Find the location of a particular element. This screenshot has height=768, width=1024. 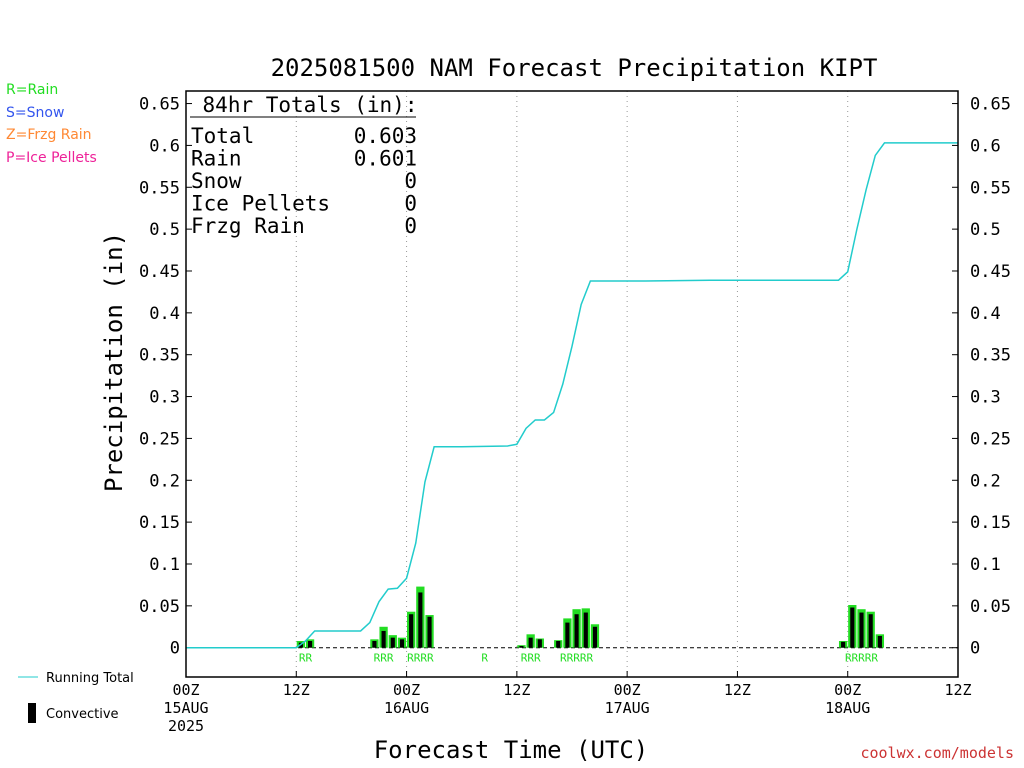

y-tick-label-left: 0.25 is located at coordinates (159, 439).